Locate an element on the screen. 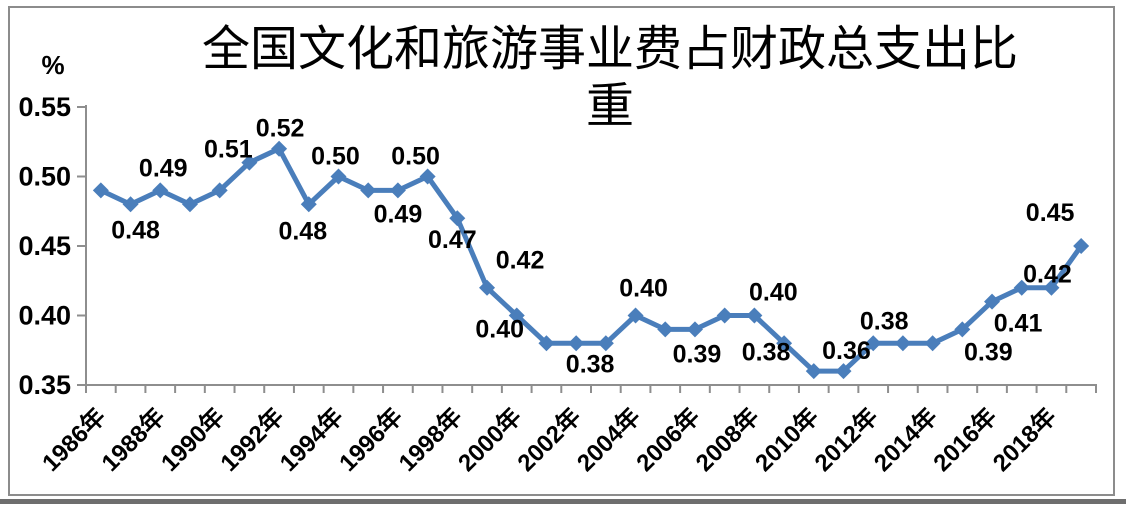 The height and width of the screenshot is (511, 1126). x-axis-year-label: 2010年 is located at coordinates (787, 439).